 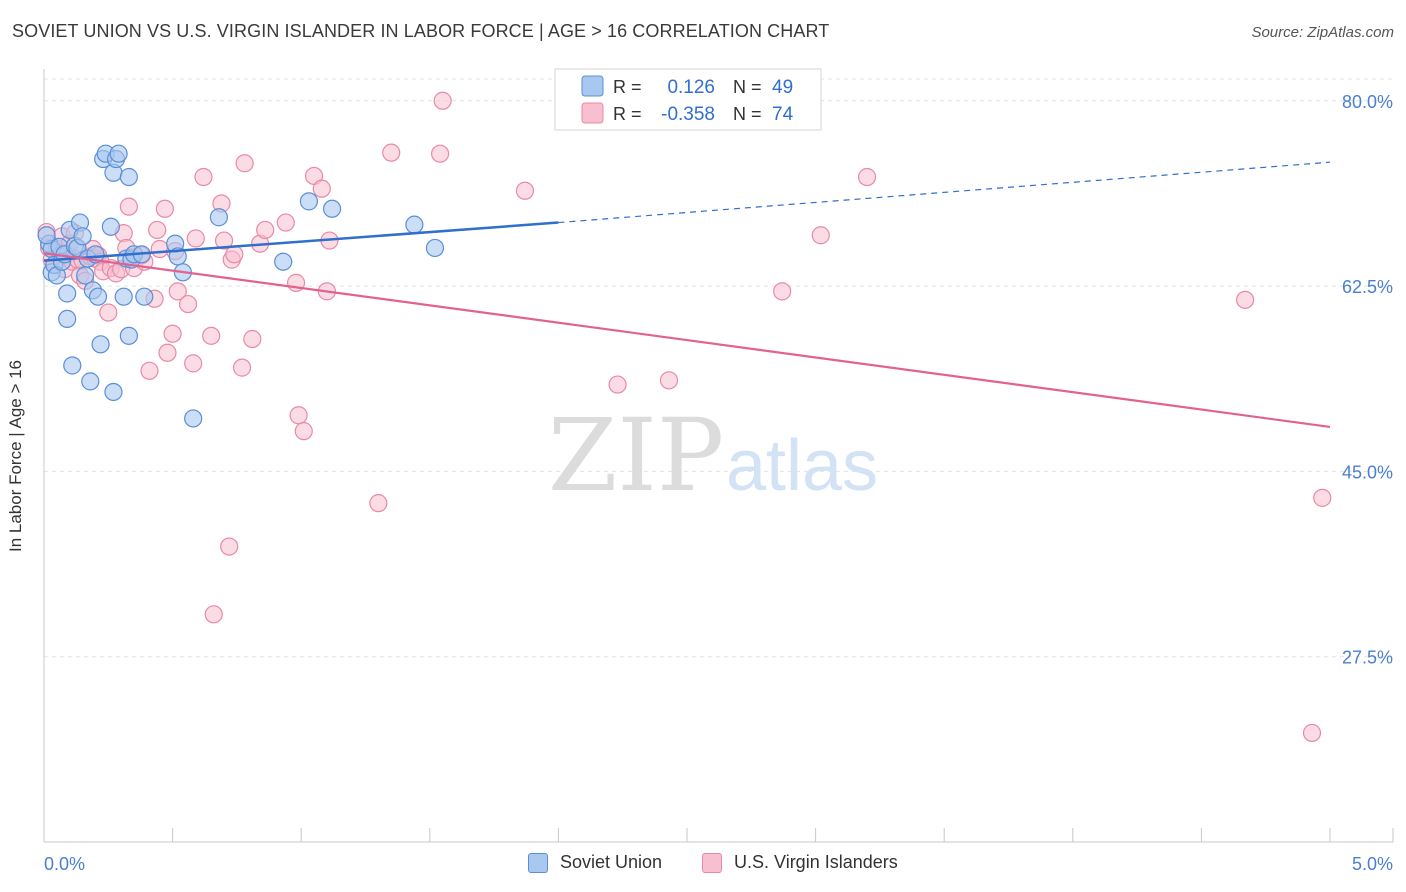 I want to click on y-tick-label: 62.5%, so click(x=1367, y=287).